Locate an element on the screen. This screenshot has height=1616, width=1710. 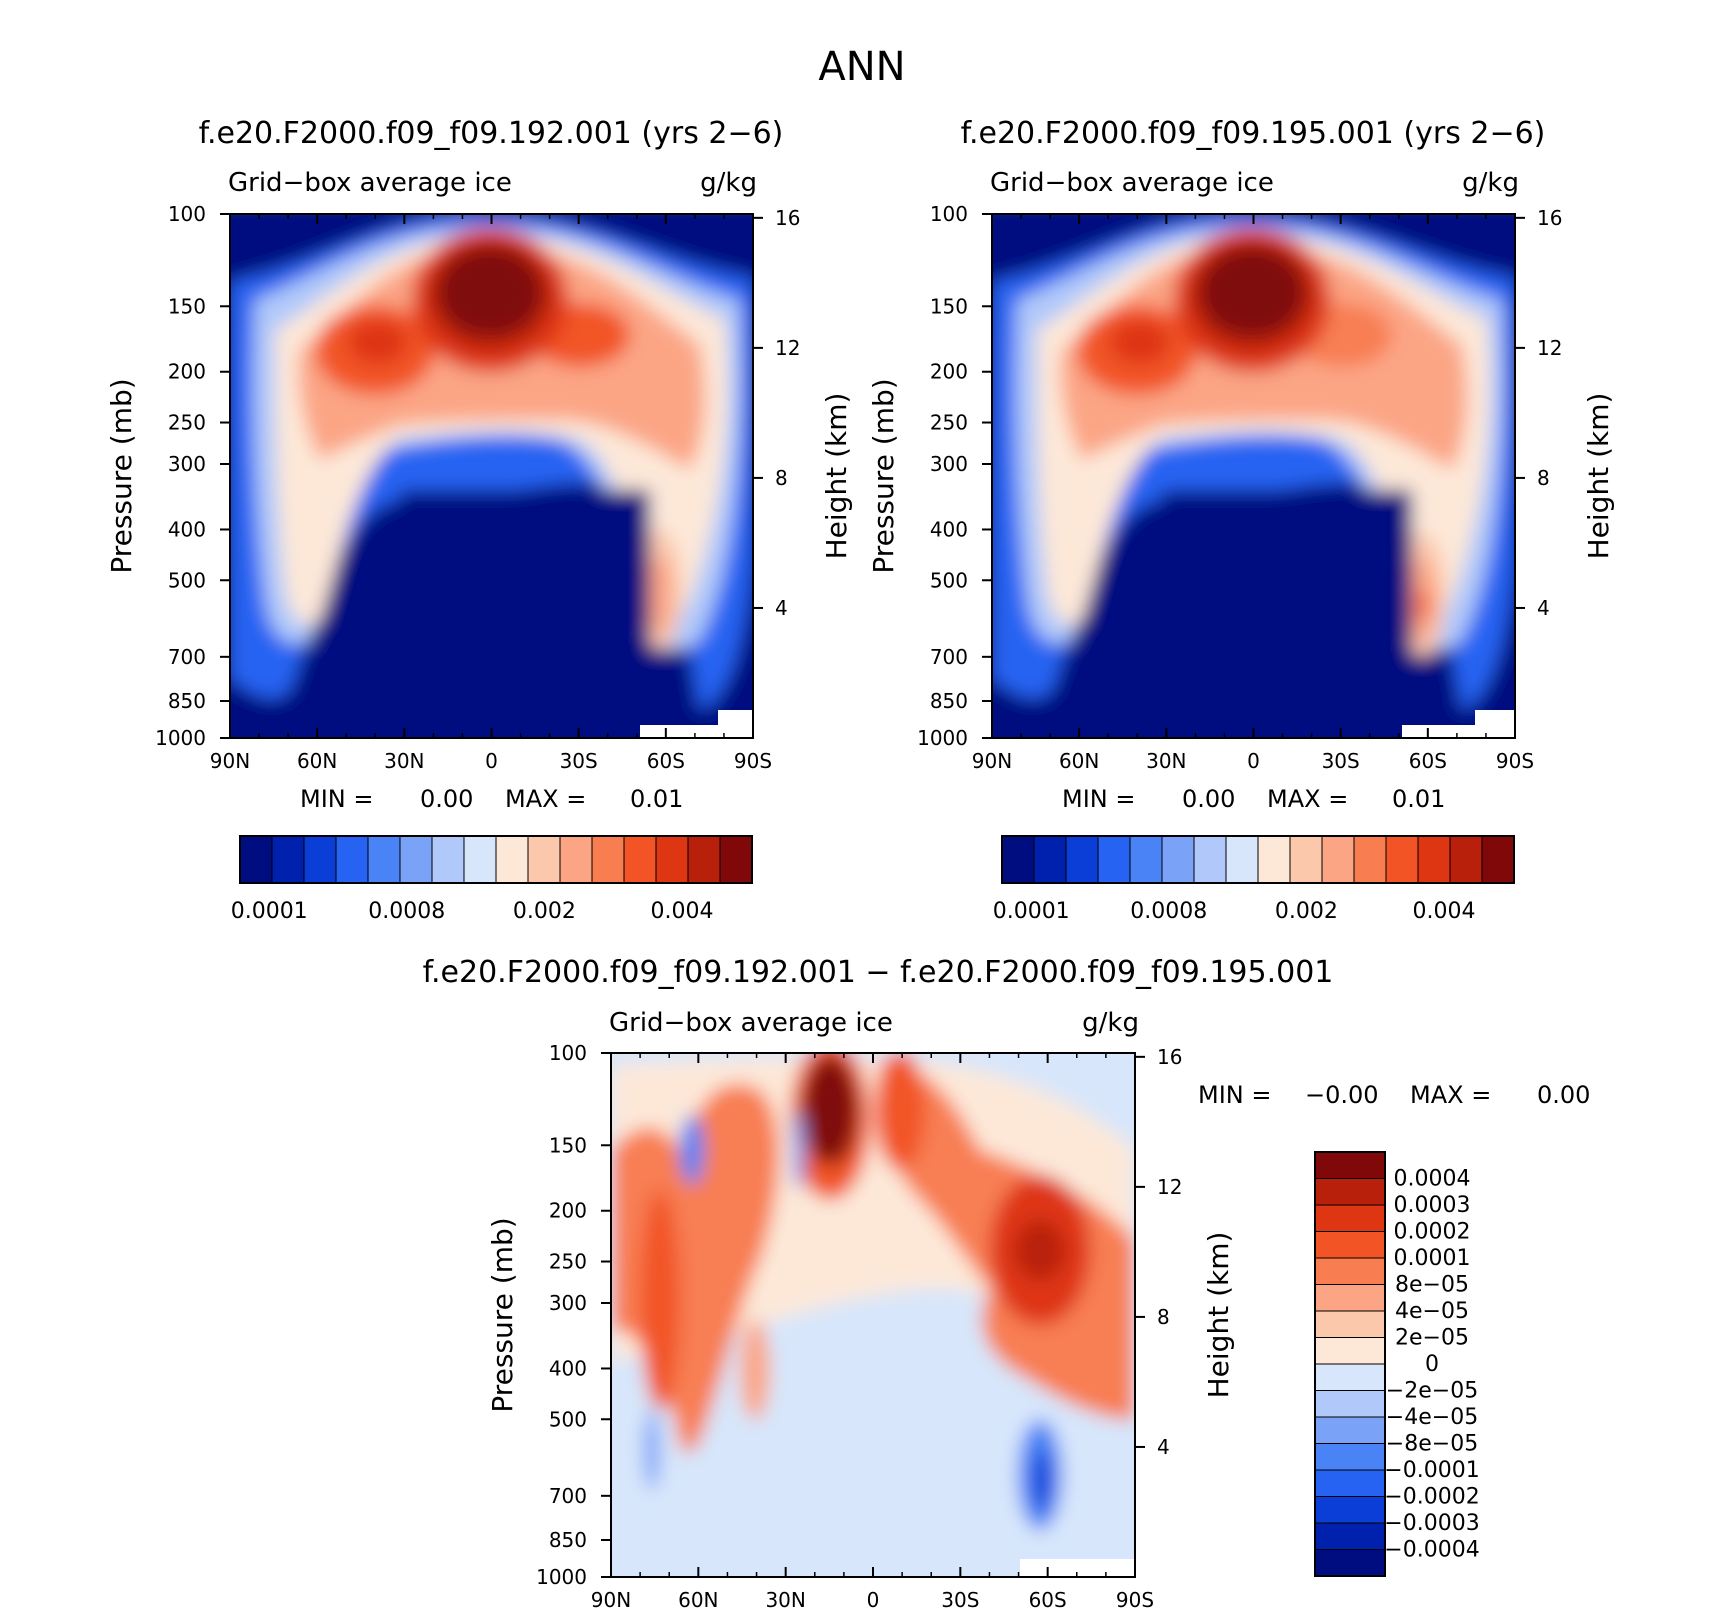
panel-3-contour-field is located at coordinates (873, 1315).